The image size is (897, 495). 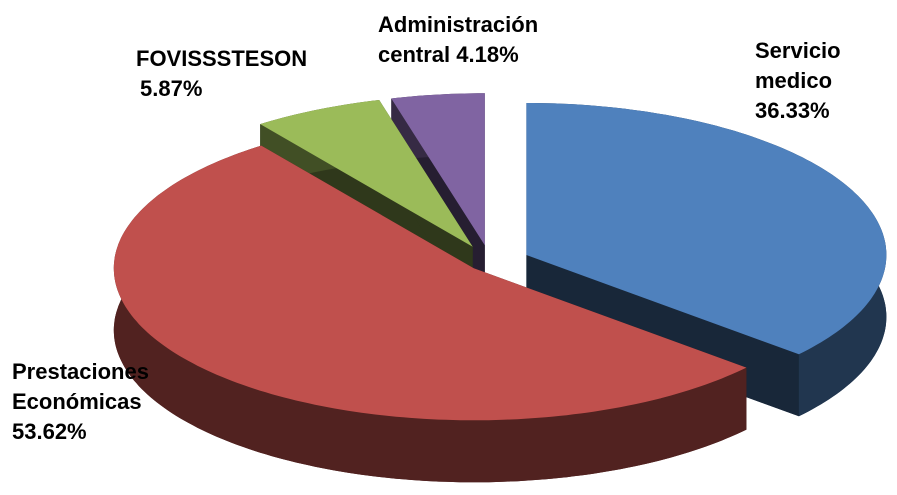 I want to click on slice-value: 4.18%, so click(x=487, y=54).